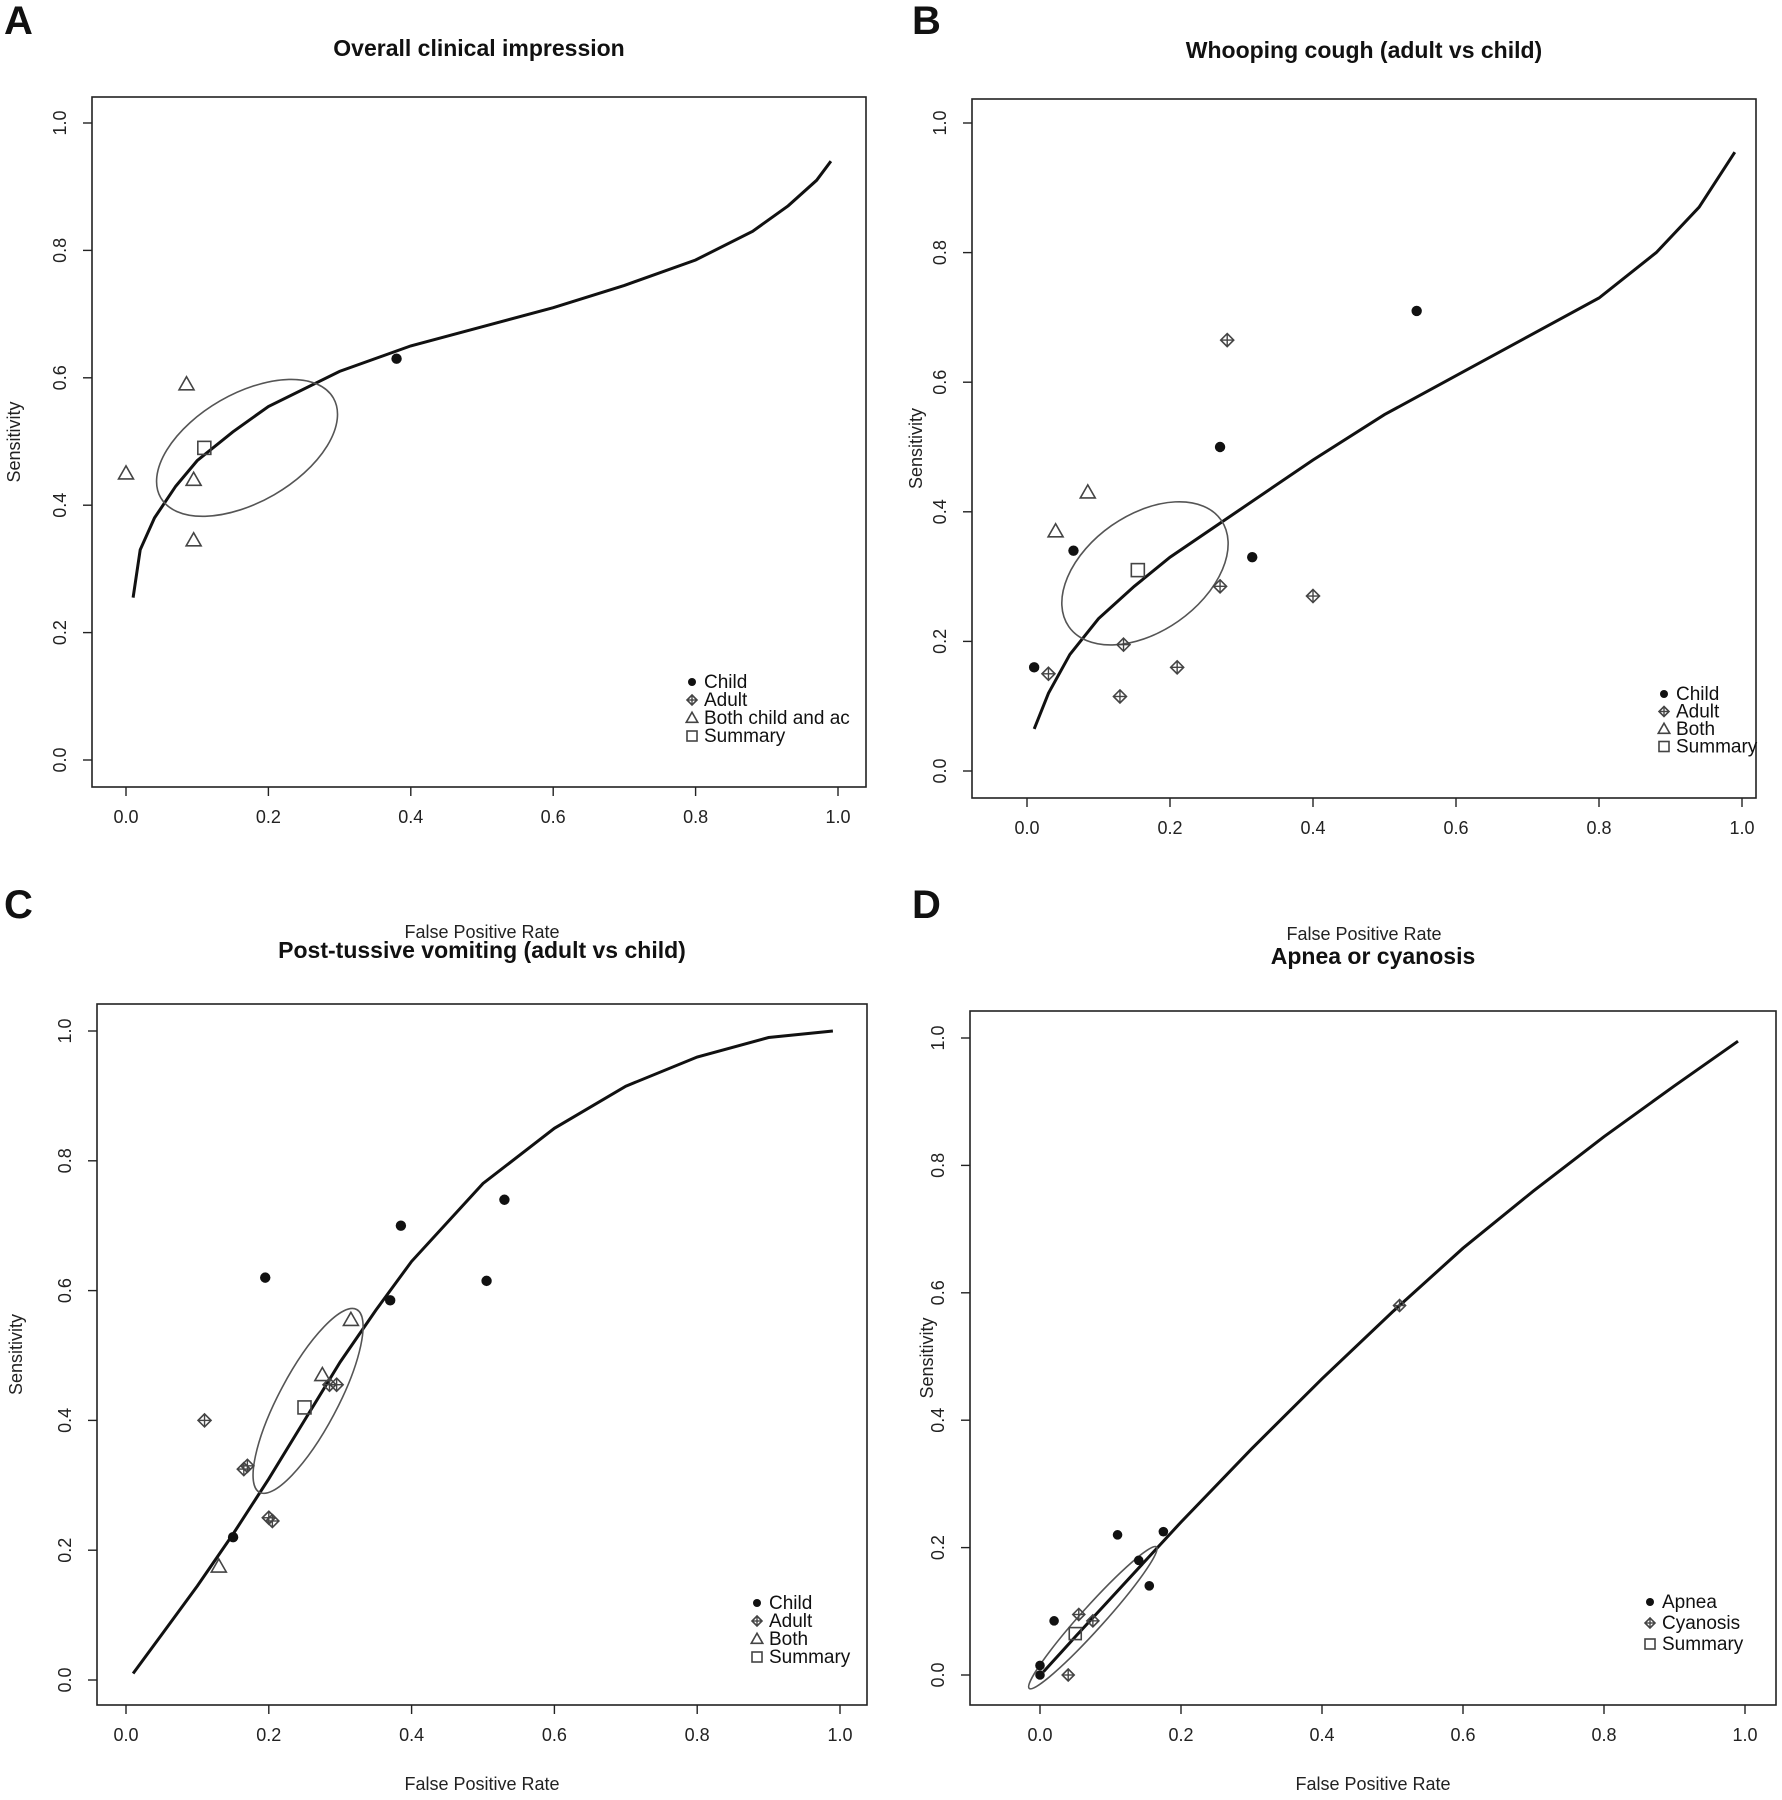 This screenshot has width=1782, height=1800. What do you see at coordinates (926, 21) in the screenshot?
I see `panel-letter: B` at bounding box center [926, 21].